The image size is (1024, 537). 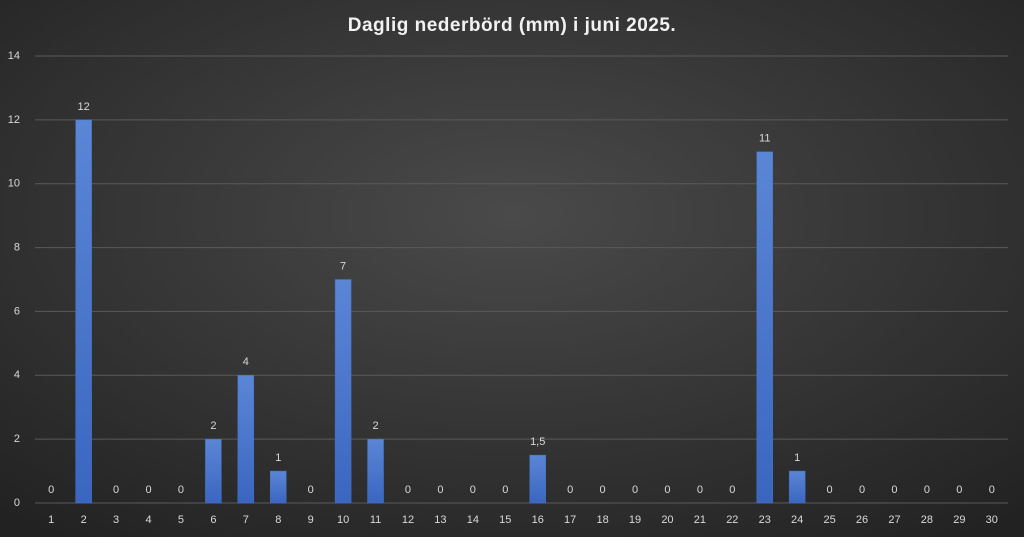 What do you see at coordinates (570, 520) in the screenshot?
I see `x-tick-label: 17` at bounding box center [570, 520].